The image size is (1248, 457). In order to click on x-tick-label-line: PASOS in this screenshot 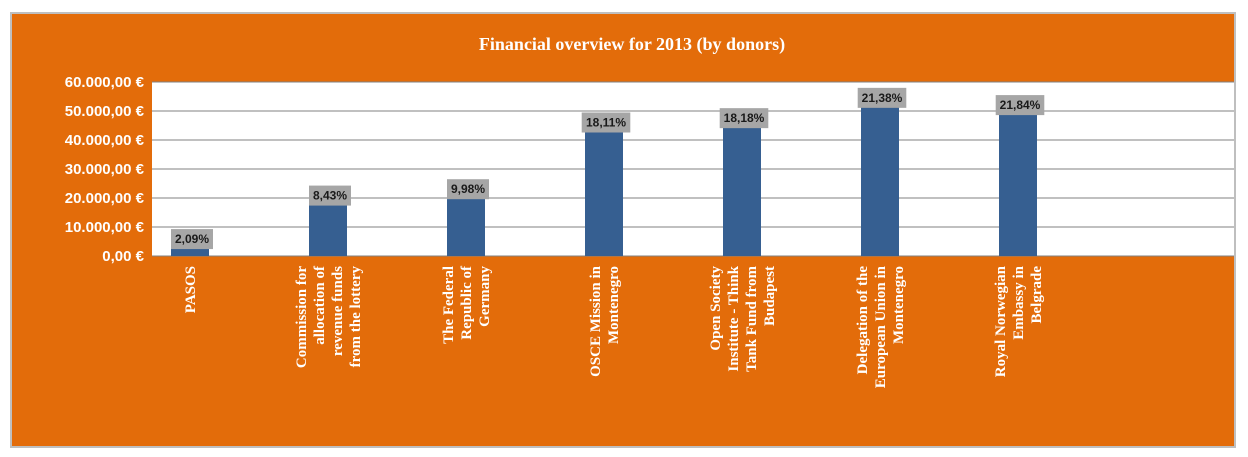, I will do `click(191, 289)`.